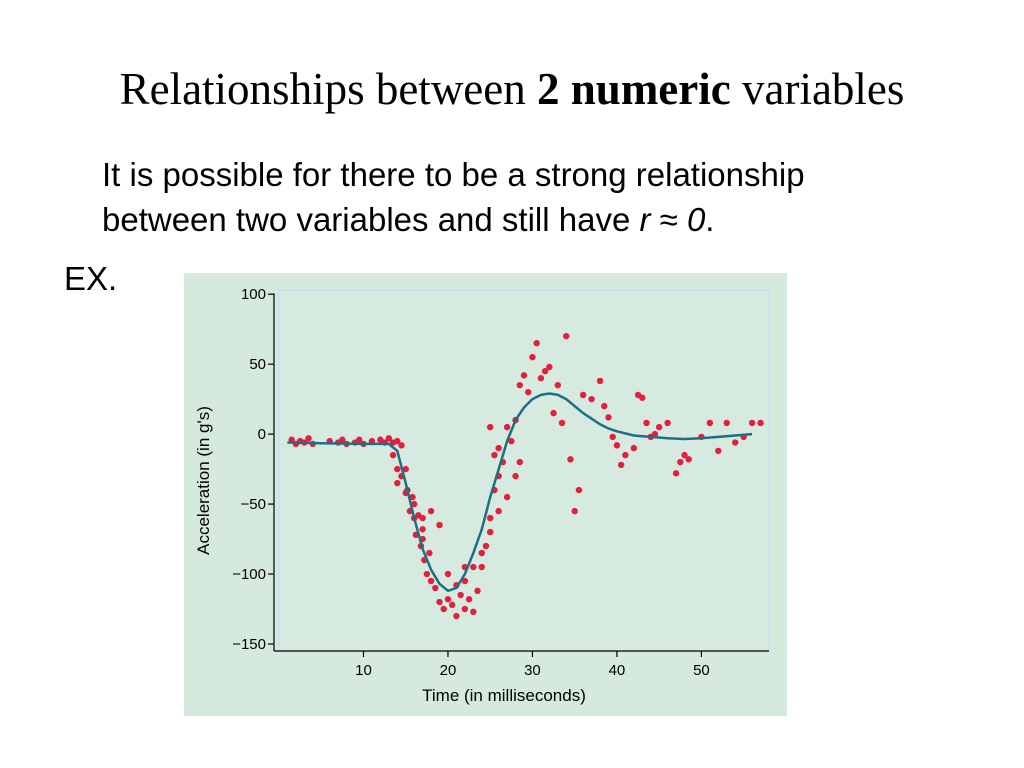 Image resolution: width=1024 pixels, height=768 pixels. What do you see at coordinates (253, 504) in the screenshot?
I see `y-tick-label: −50` at bounding box center [253, 504].